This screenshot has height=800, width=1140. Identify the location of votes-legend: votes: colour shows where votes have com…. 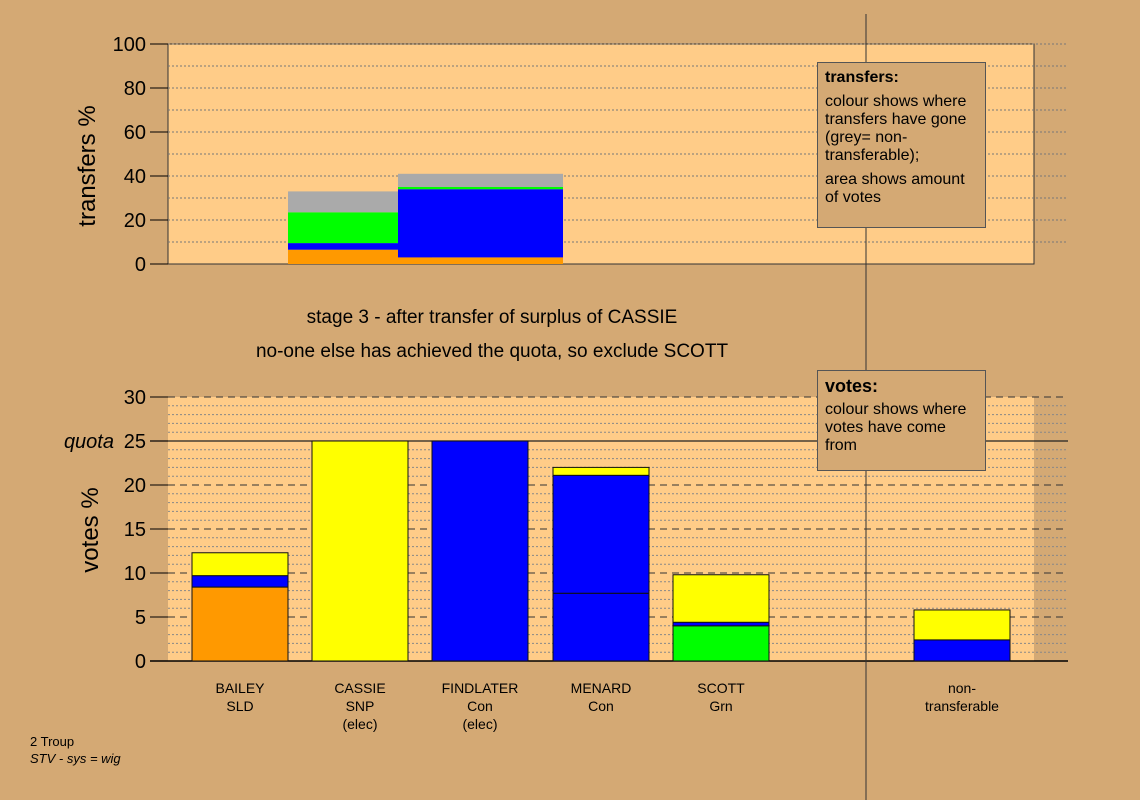
(901, 420).